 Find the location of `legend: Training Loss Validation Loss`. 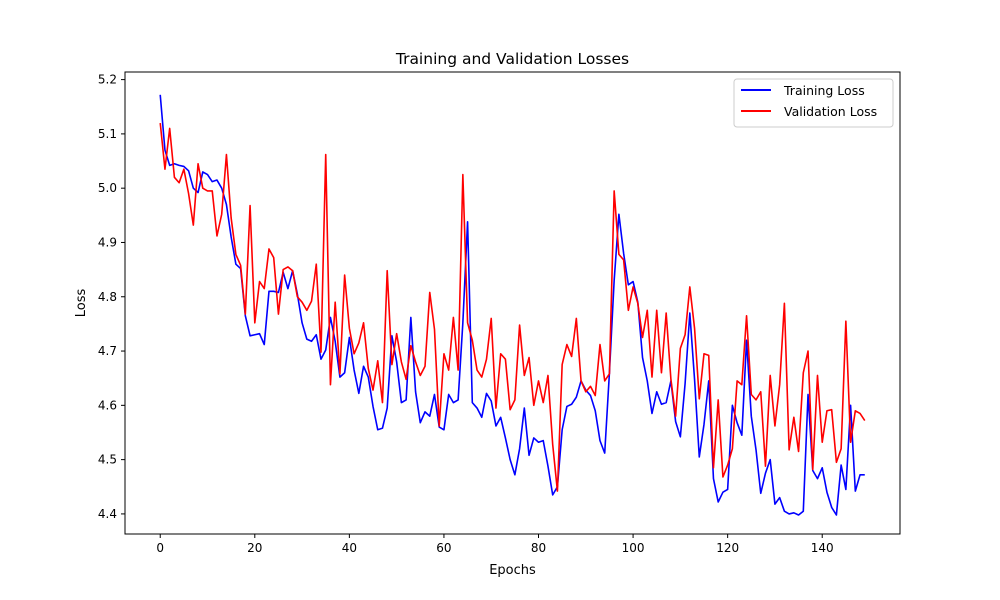

legend: Training Loss Validation Loss is located at coordinates (813, 103).